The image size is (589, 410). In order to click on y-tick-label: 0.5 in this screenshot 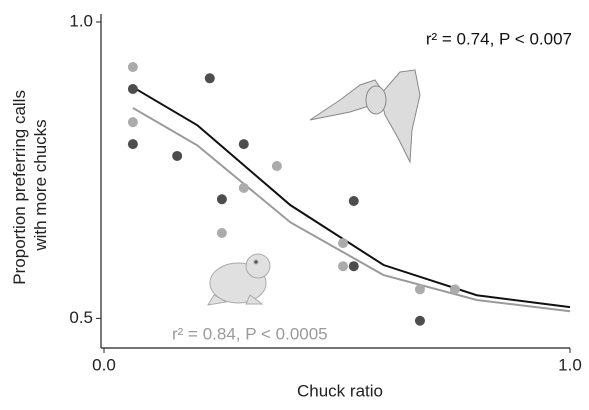, I will do `click(81, 317)`.